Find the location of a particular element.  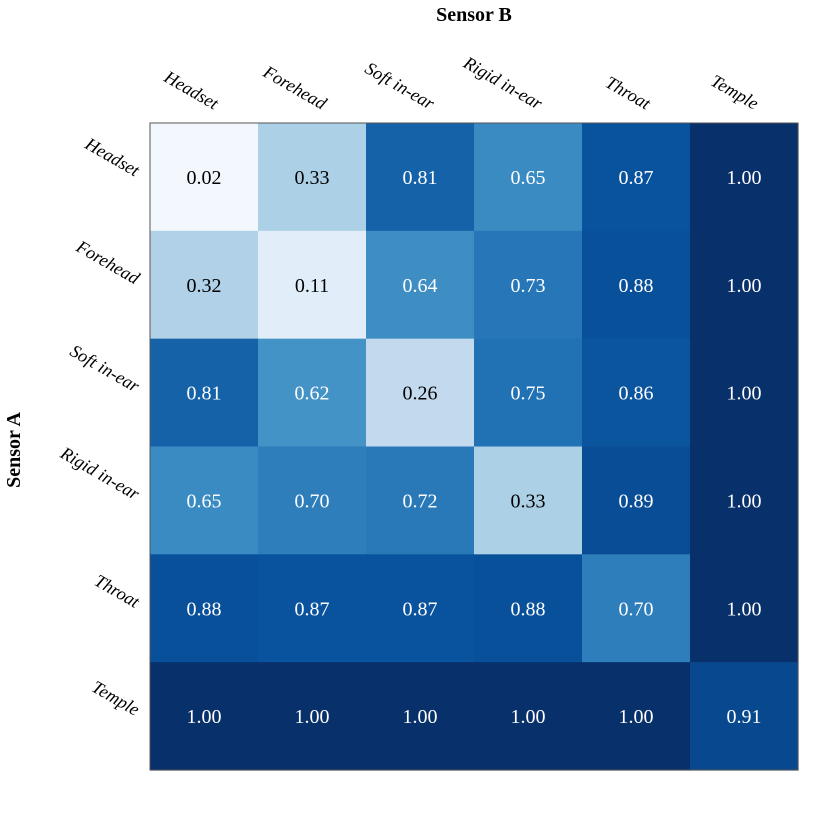

heatmap-cell-r2-c4 is located at coordinates (636, 393).